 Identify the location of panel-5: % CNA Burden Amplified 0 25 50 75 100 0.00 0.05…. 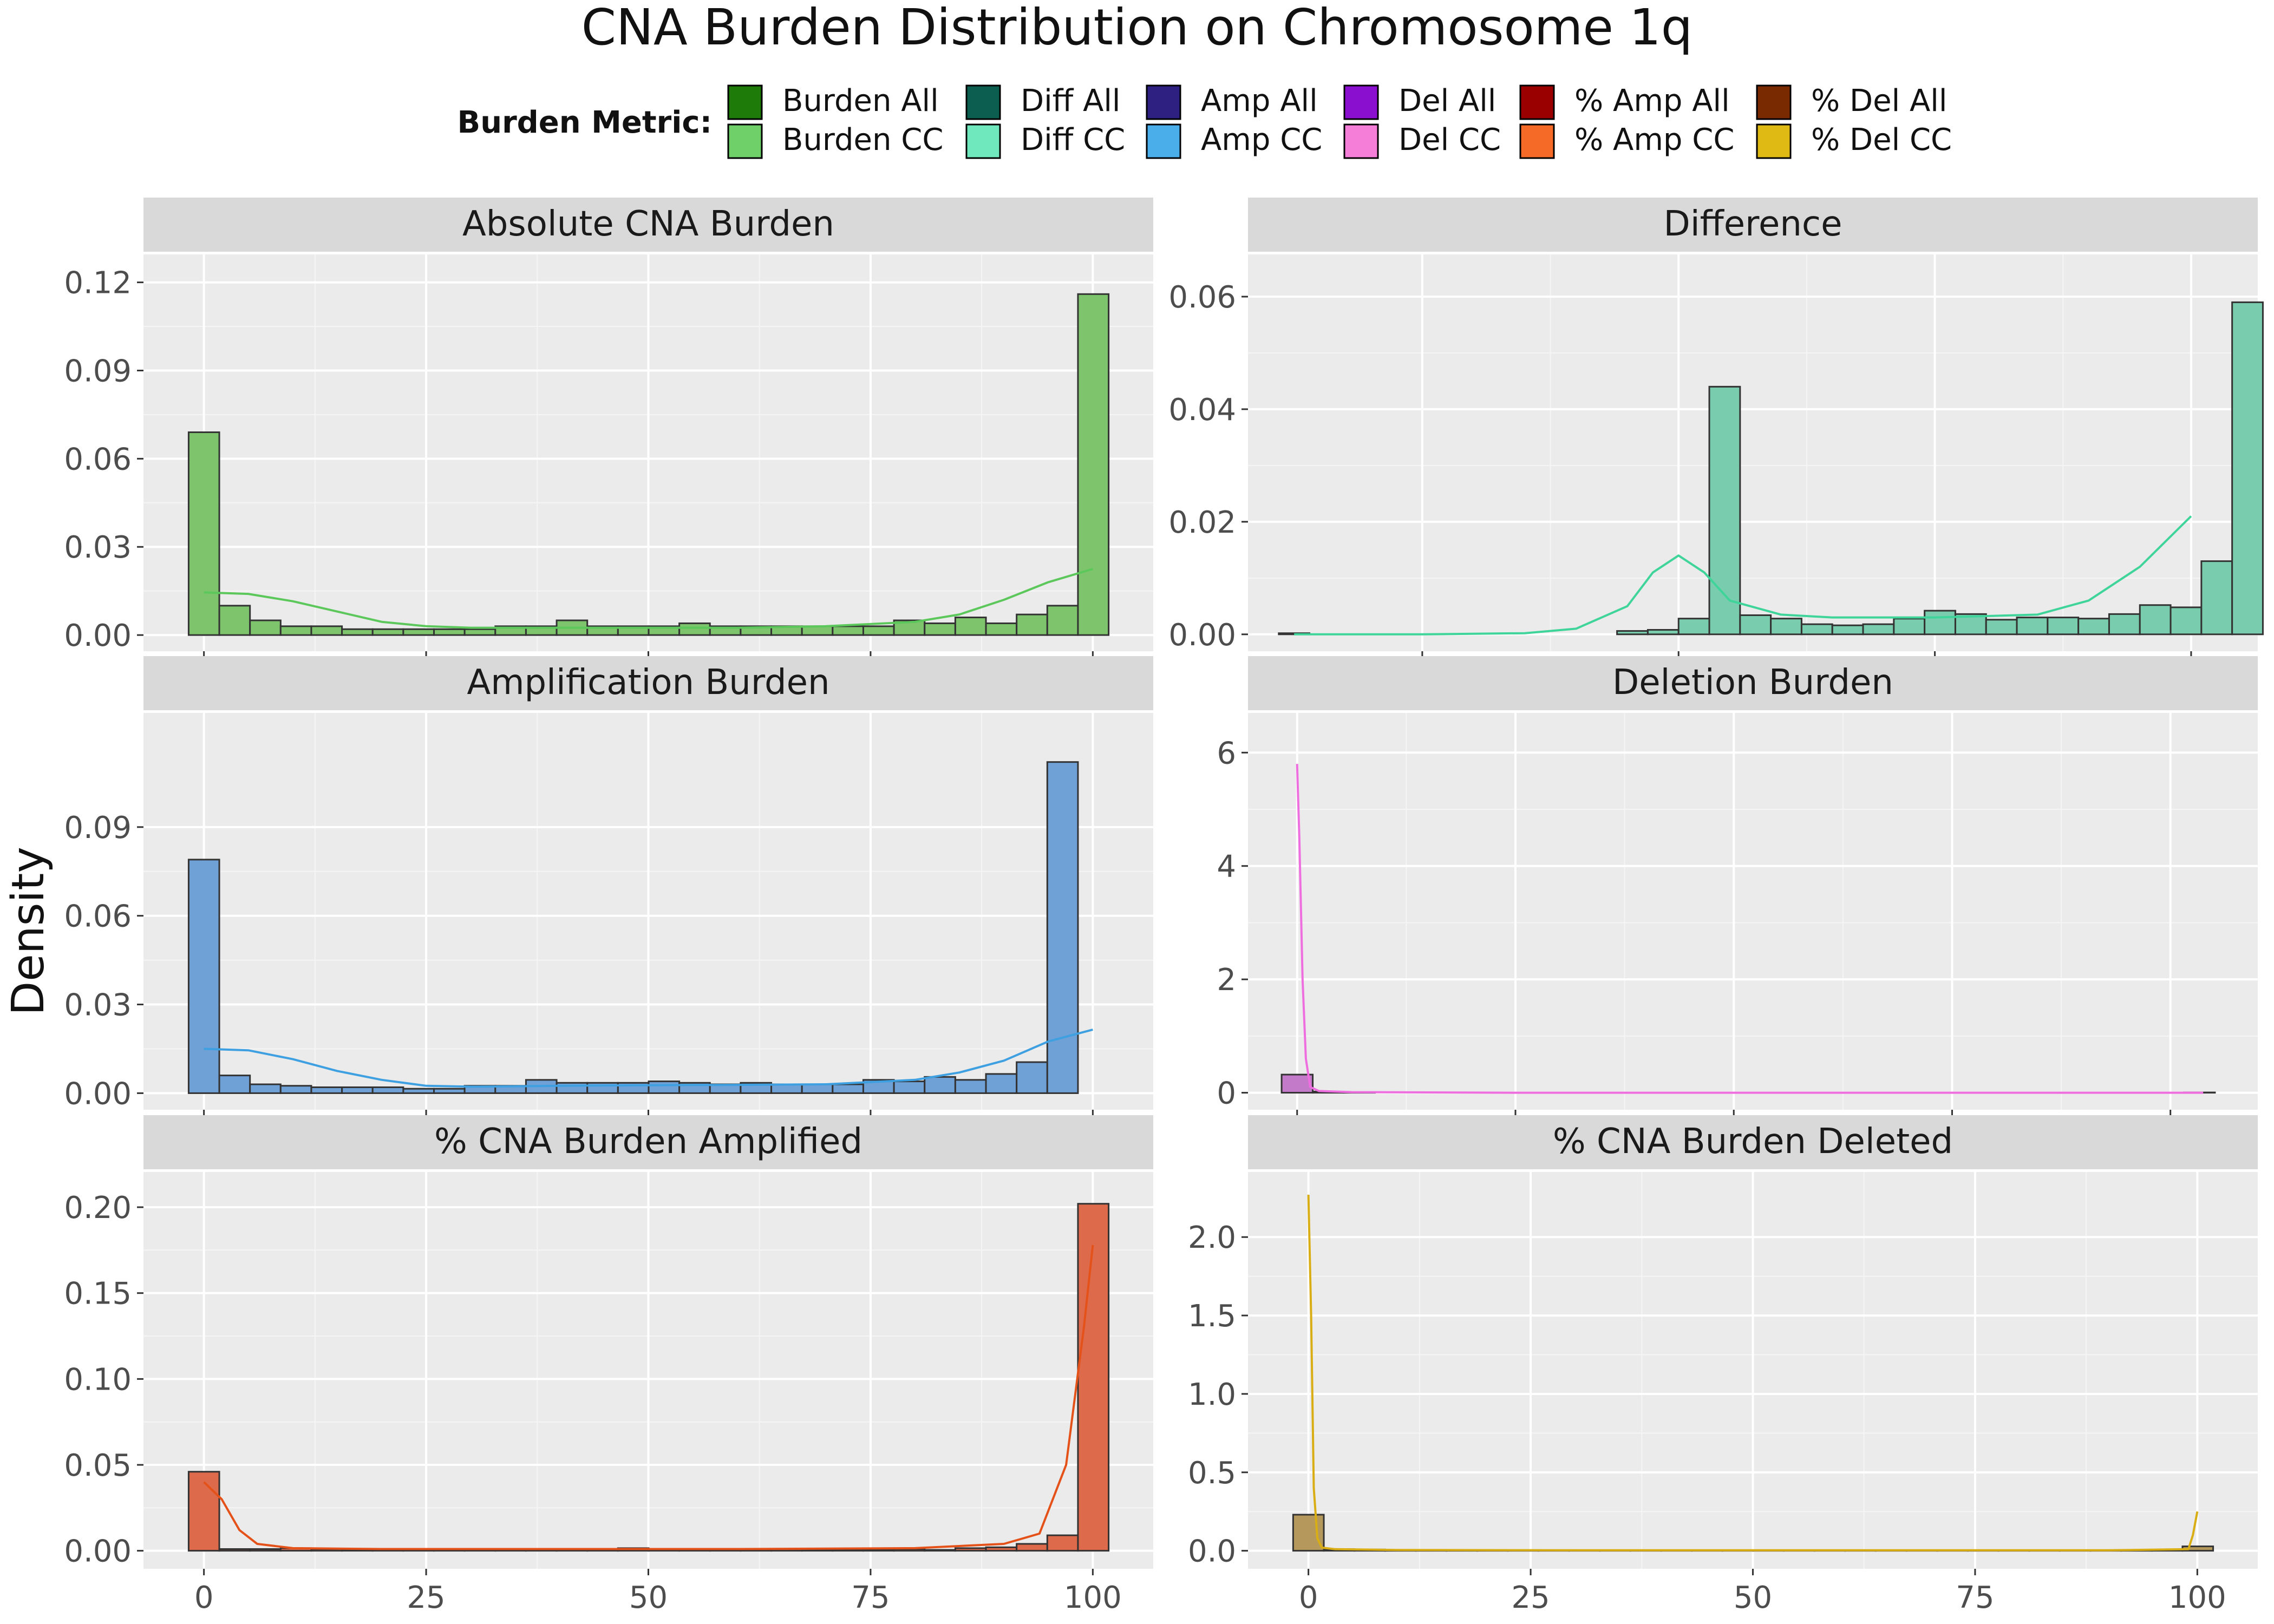
(608, 1365).